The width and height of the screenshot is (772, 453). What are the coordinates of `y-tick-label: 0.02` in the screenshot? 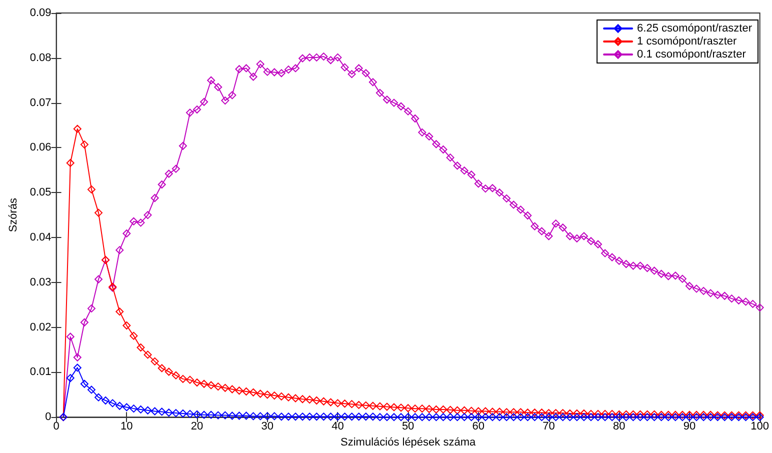 It's located at (41, 327).